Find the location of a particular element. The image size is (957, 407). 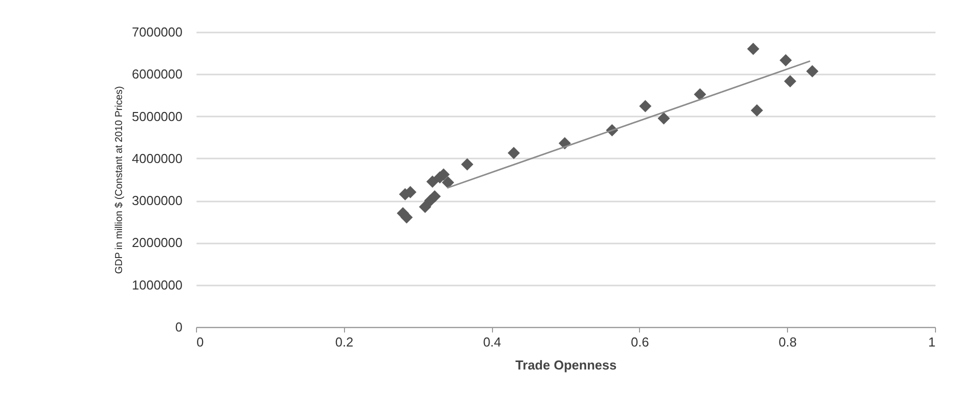

x-tick-label: 0.4 is located at coordinates (492, 342).